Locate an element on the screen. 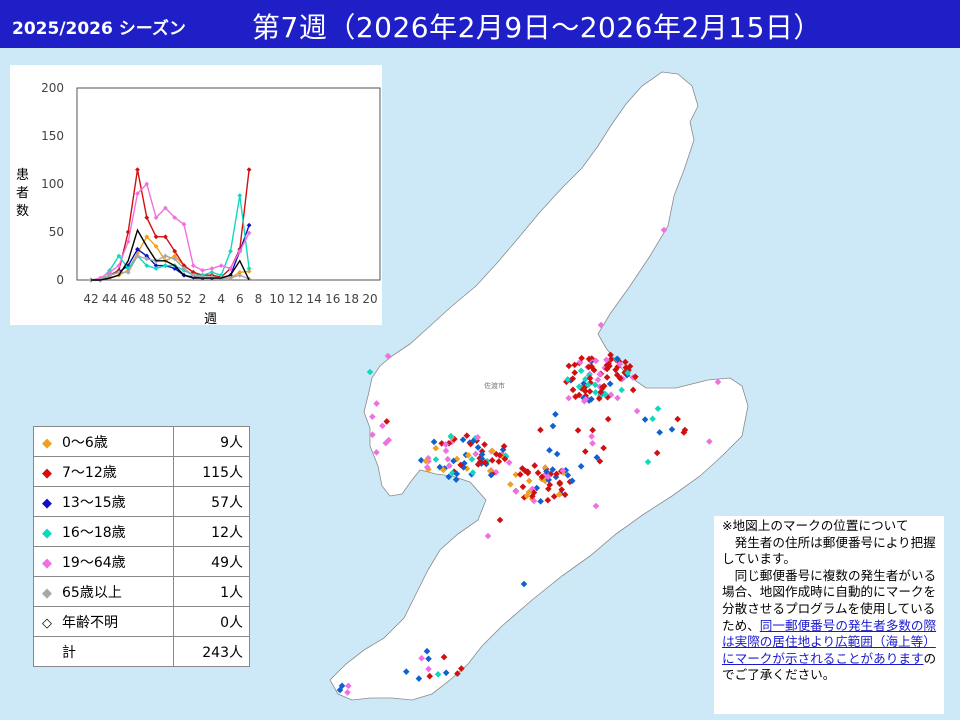 Image resolution: width=960 pixels, height=720 pixels. legend-label-cell: ◆ 19～64歳 is located at coordinates (103, 561).